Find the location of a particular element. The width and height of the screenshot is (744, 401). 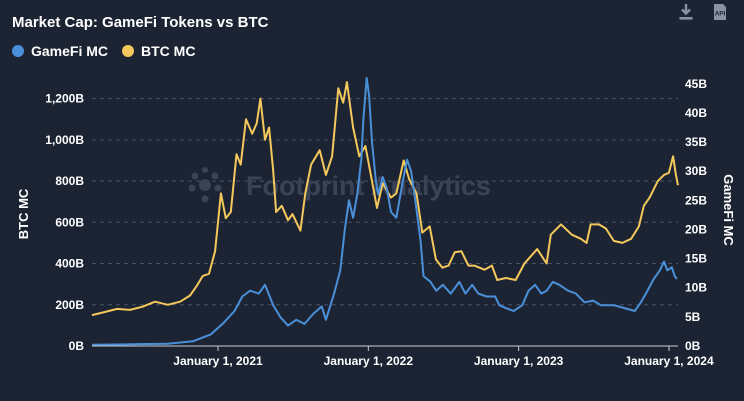

legend-label-btc: BTC MC is located at coordinates (168, 51).